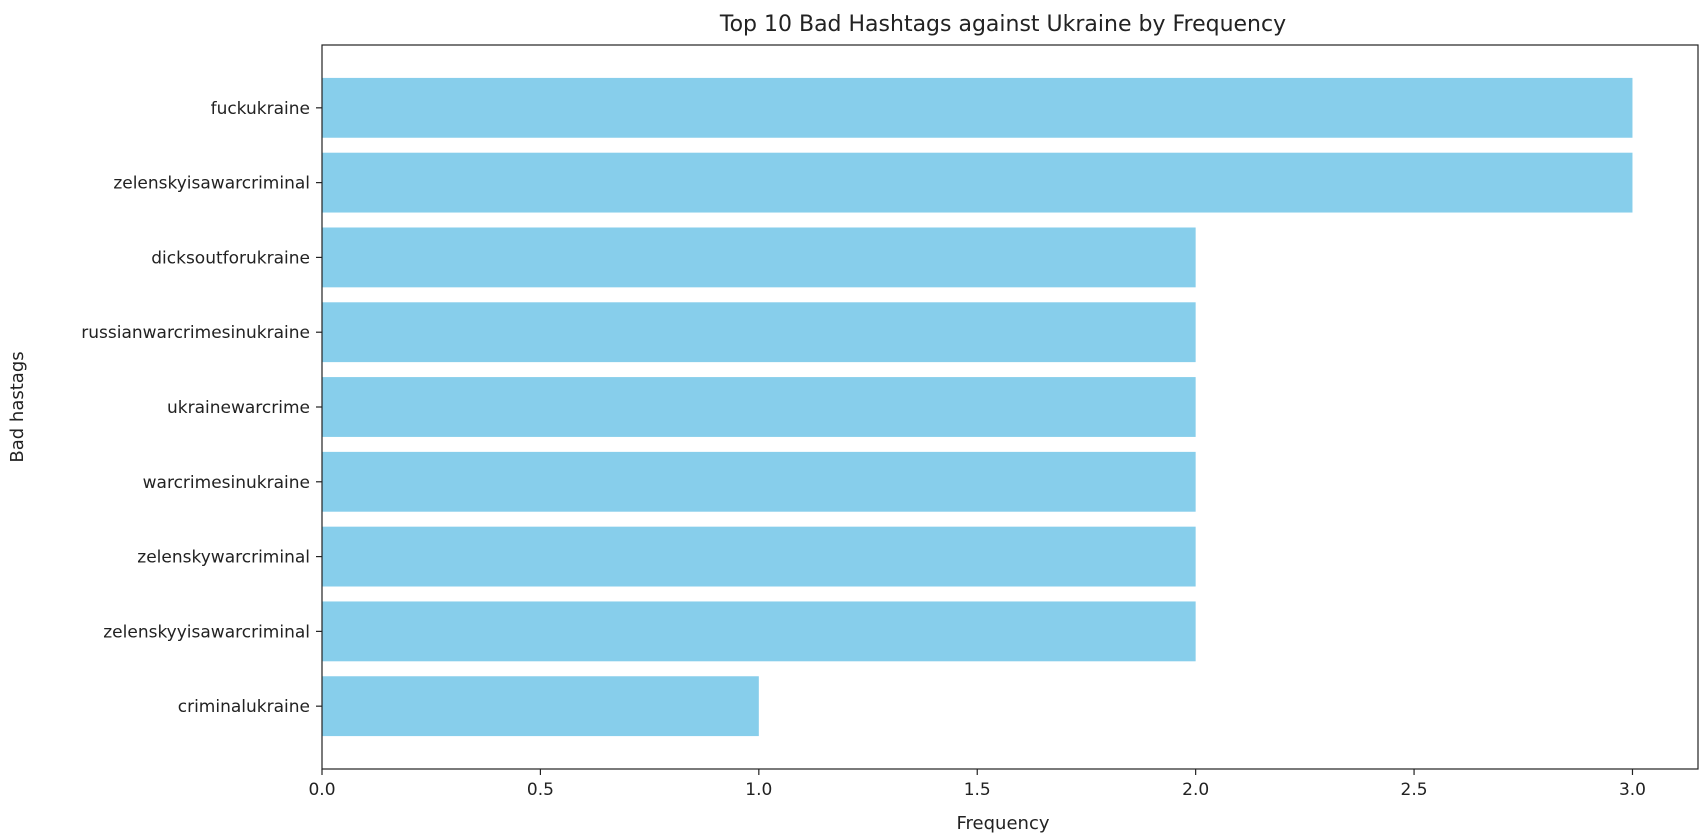  What do you see at coordinates (321, 790) in the screenshot?
I see `x-tick-label: 0.0` at bounding box center [321, 790].